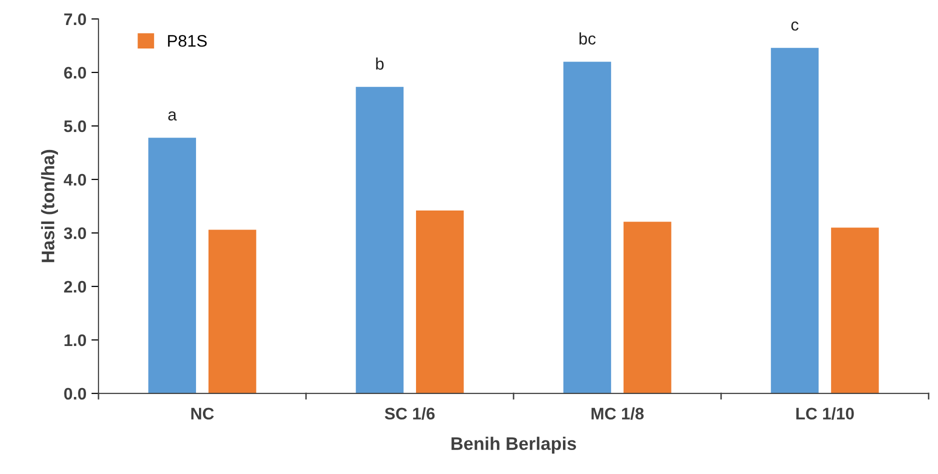  I want to click on x-tick-label: NC, so click(202, 414).